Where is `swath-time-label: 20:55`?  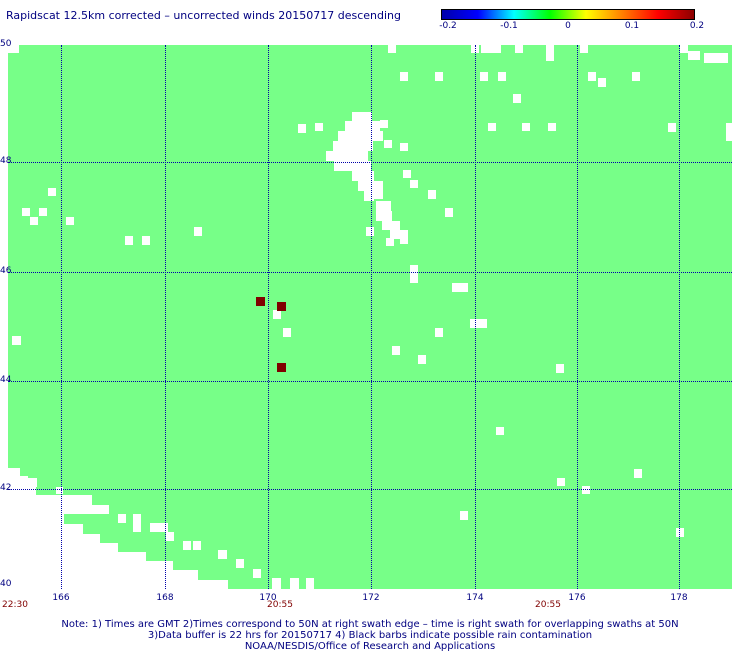 swath-time-label: 20:55 is located at coordinates (280, 605).